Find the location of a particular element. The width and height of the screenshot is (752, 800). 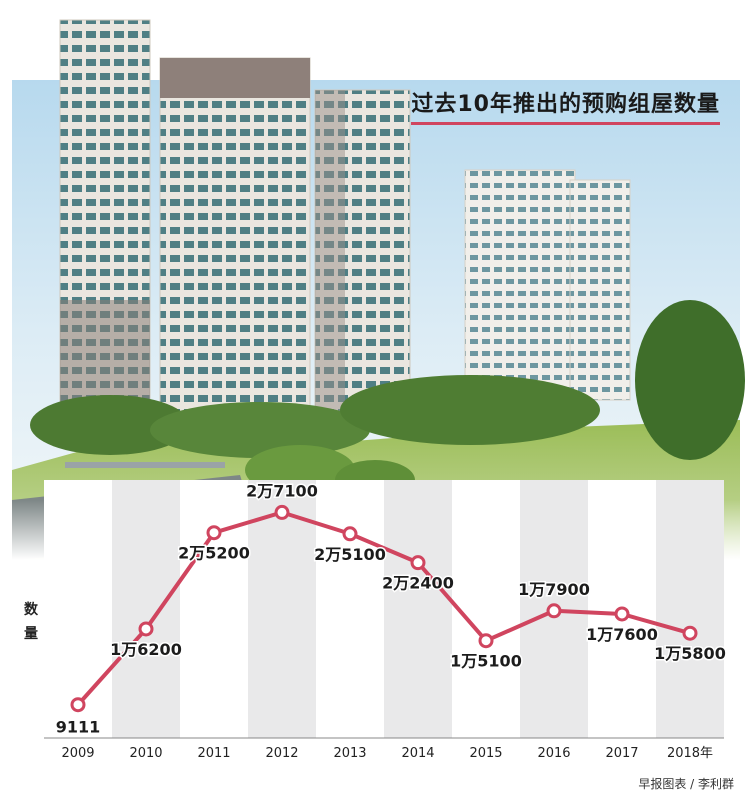

data-label: 1万6200 is located at coordinates (146, 649).